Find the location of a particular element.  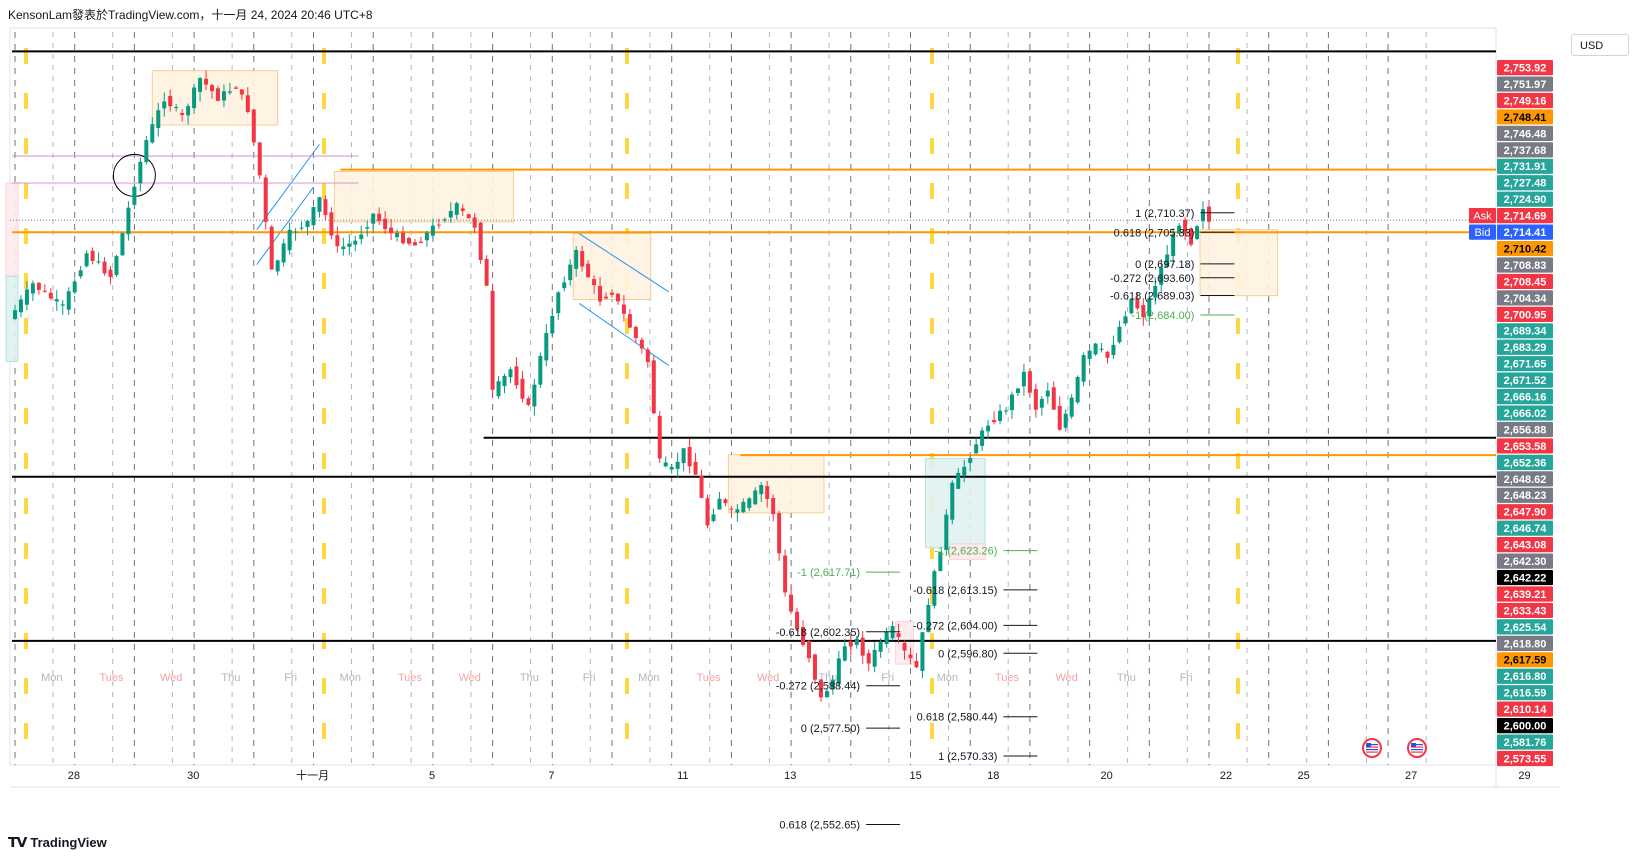

price-axis-label: 2,724.90 is located at coordinates (1525, 200).